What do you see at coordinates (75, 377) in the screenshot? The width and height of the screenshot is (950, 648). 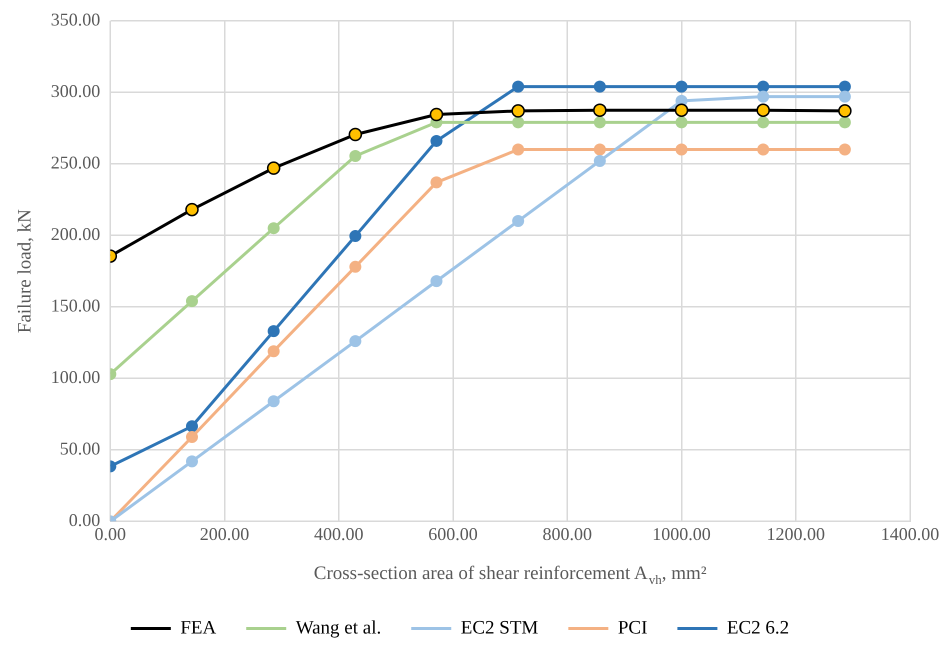 I see `y-tick-label: 100.00` at bounding box center [75, 377].